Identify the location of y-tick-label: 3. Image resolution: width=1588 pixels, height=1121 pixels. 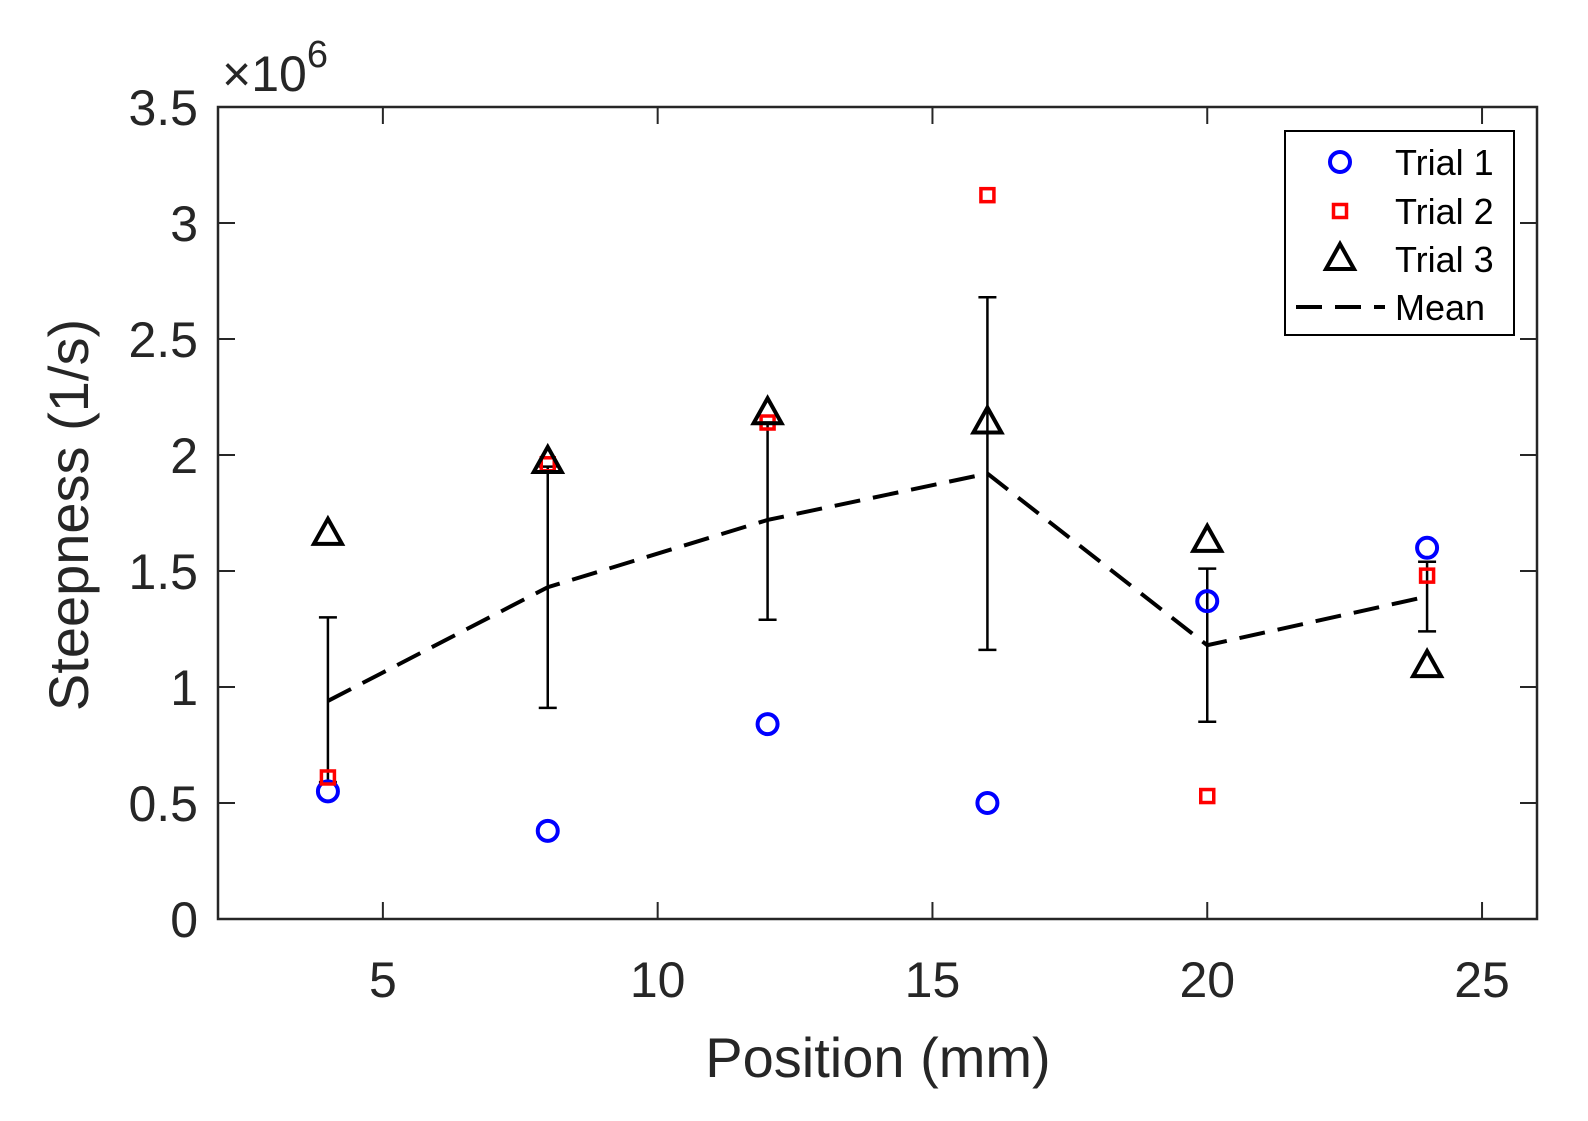
(184, 224).